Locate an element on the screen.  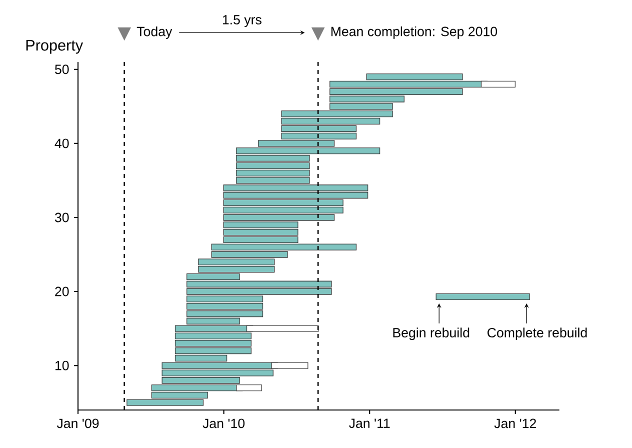
y-tick-label: 30 is located at coordinates (61, 217).